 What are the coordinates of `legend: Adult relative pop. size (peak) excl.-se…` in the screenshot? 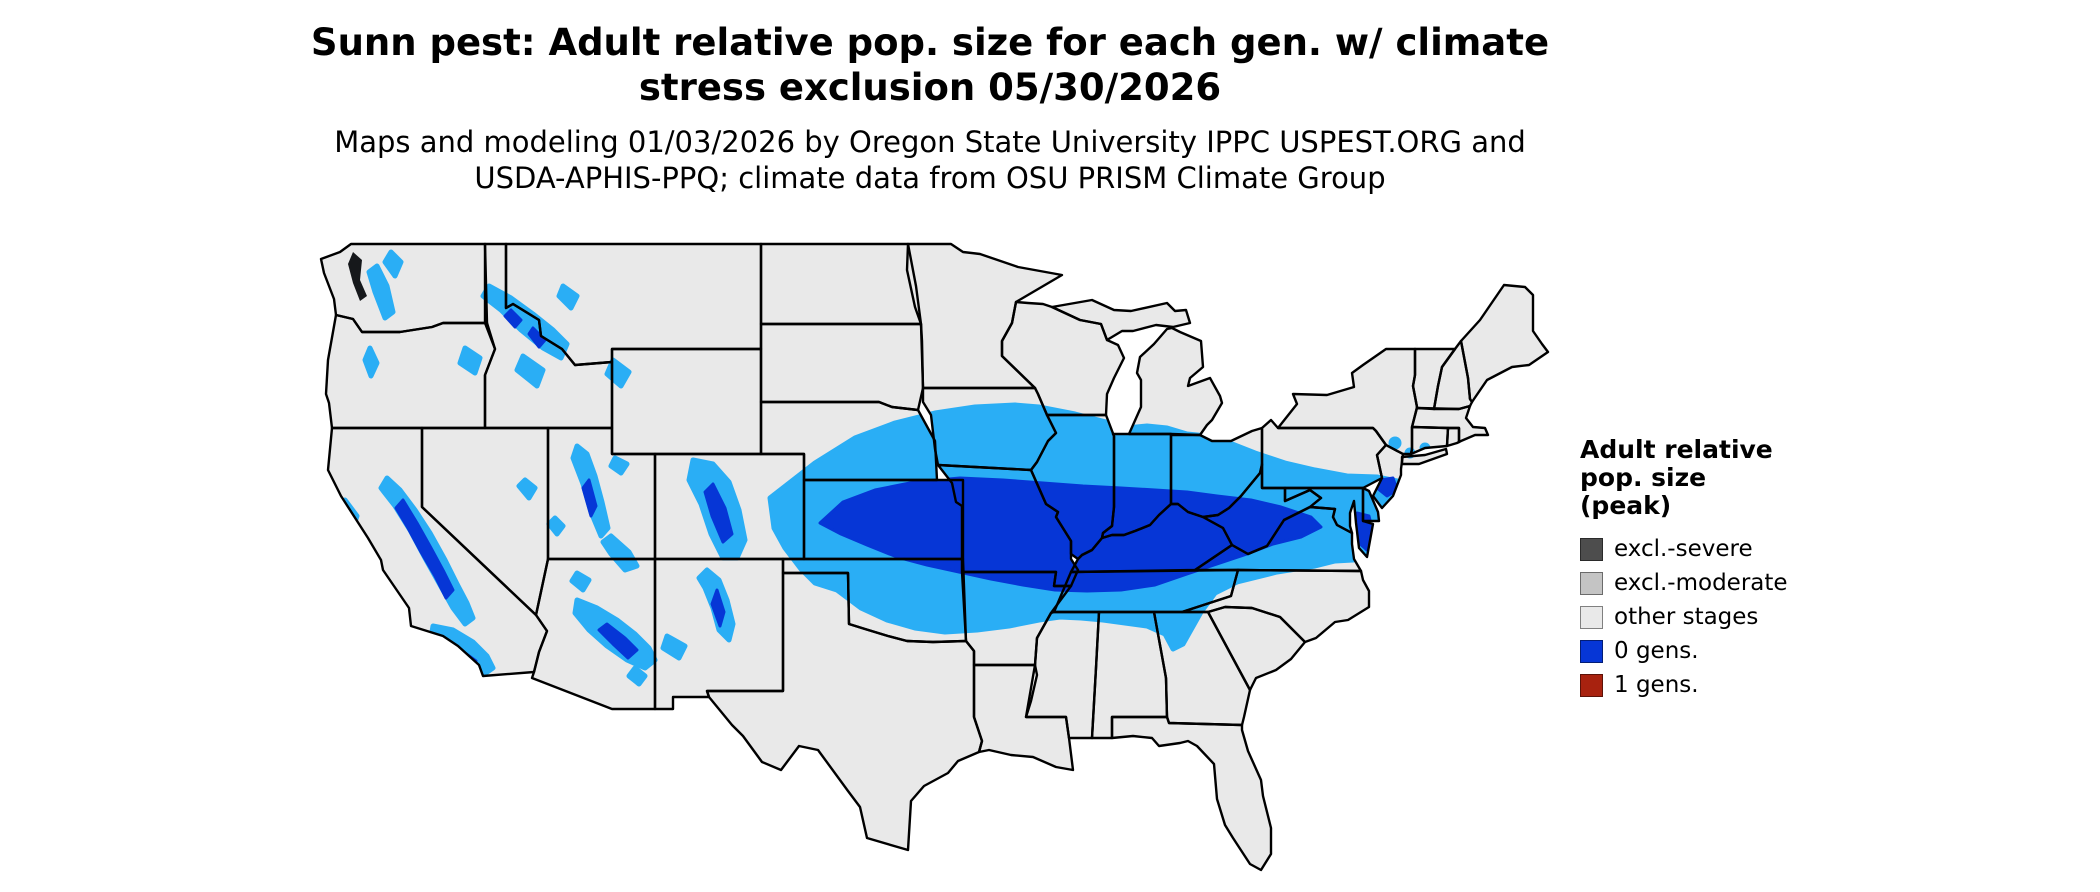 It's located at (1790, 569).